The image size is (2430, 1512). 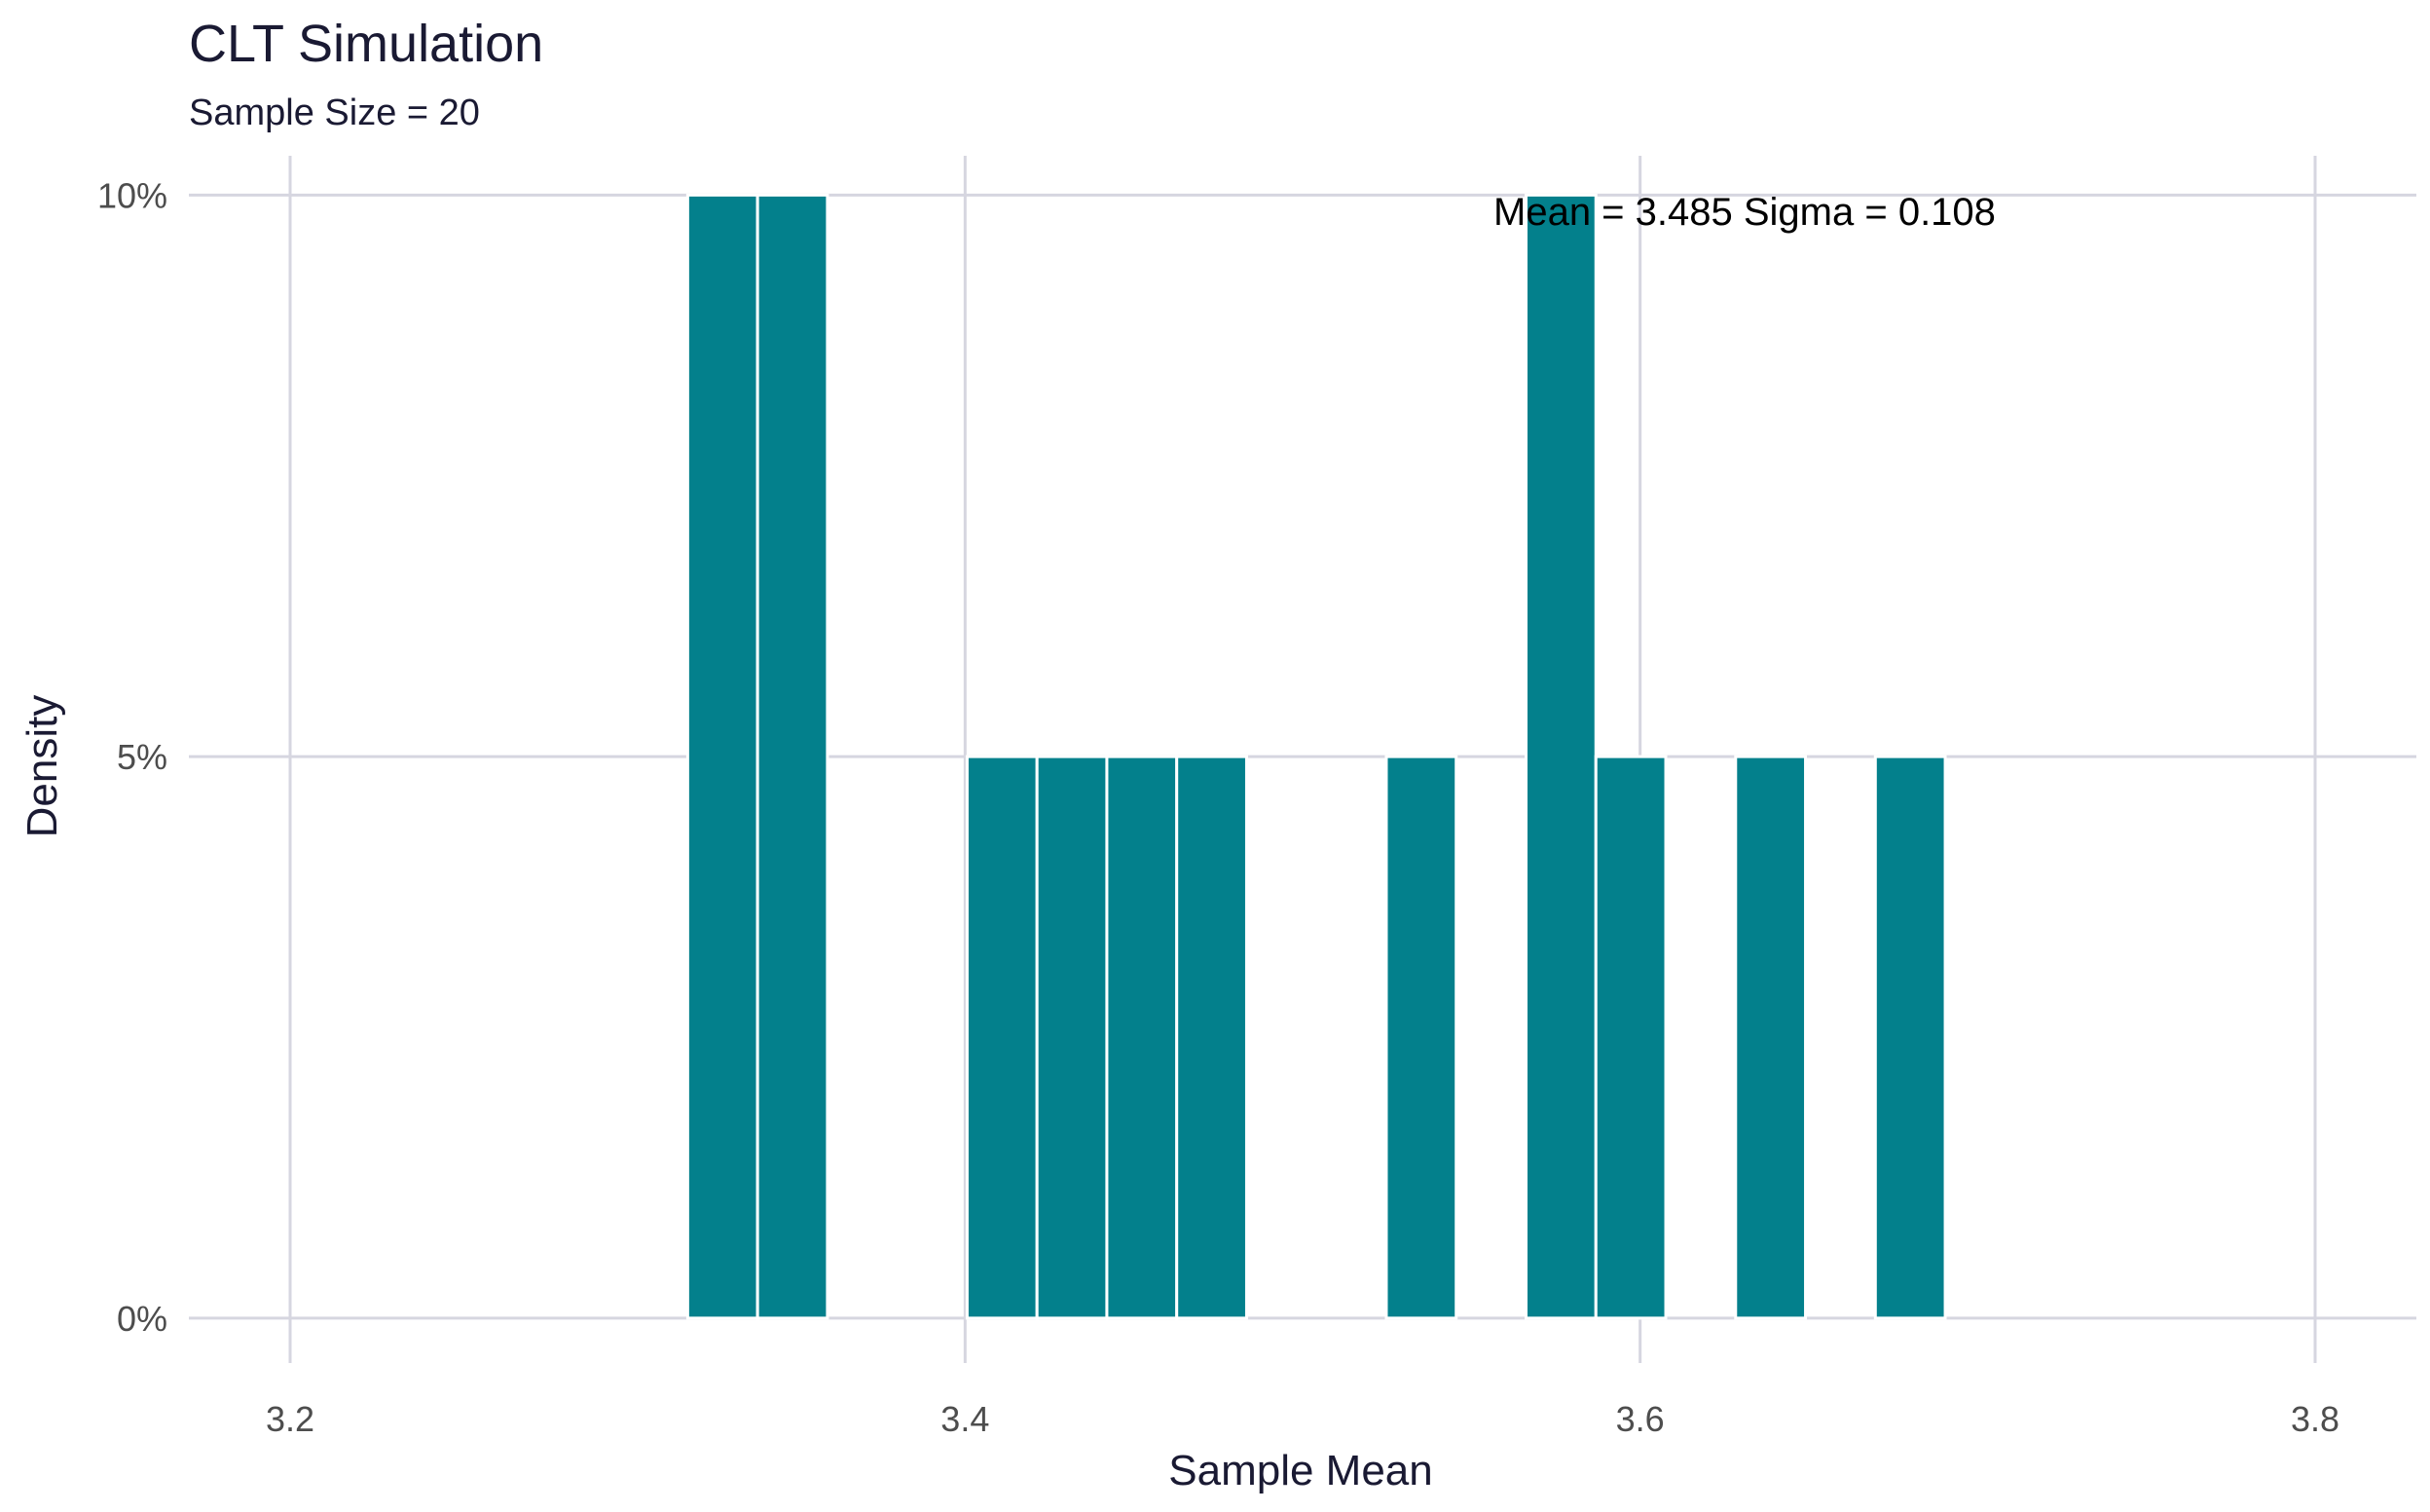 What do you see at coordinates (1300, 1470) in the screenshot?
I see `x-axis-label: Sample Mean` at bounding box center [1300, 1470].